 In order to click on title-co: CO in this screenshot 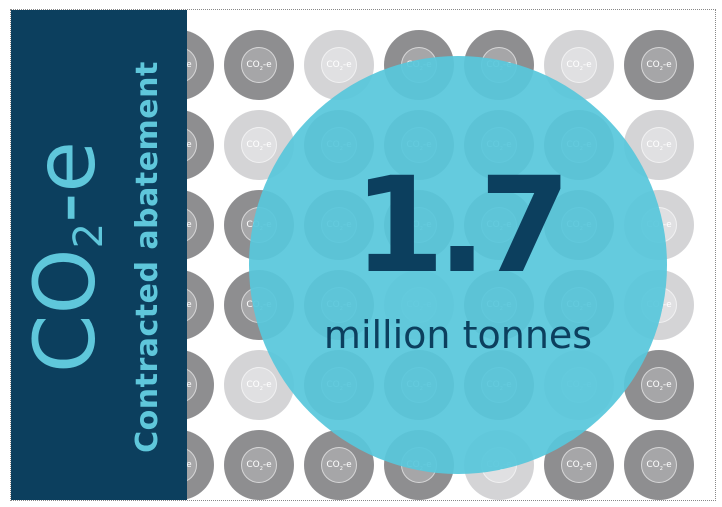, I will do `click(65, 311)`.